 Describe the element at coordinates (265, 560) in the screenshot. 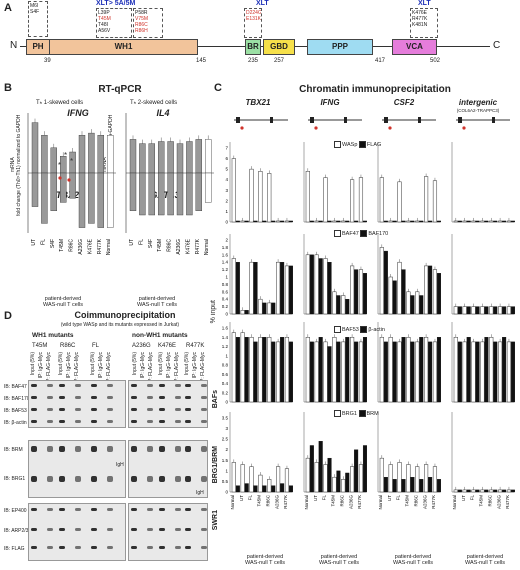

I see `chip-caption-1: patient-derived WAS-null T cells` at that location.